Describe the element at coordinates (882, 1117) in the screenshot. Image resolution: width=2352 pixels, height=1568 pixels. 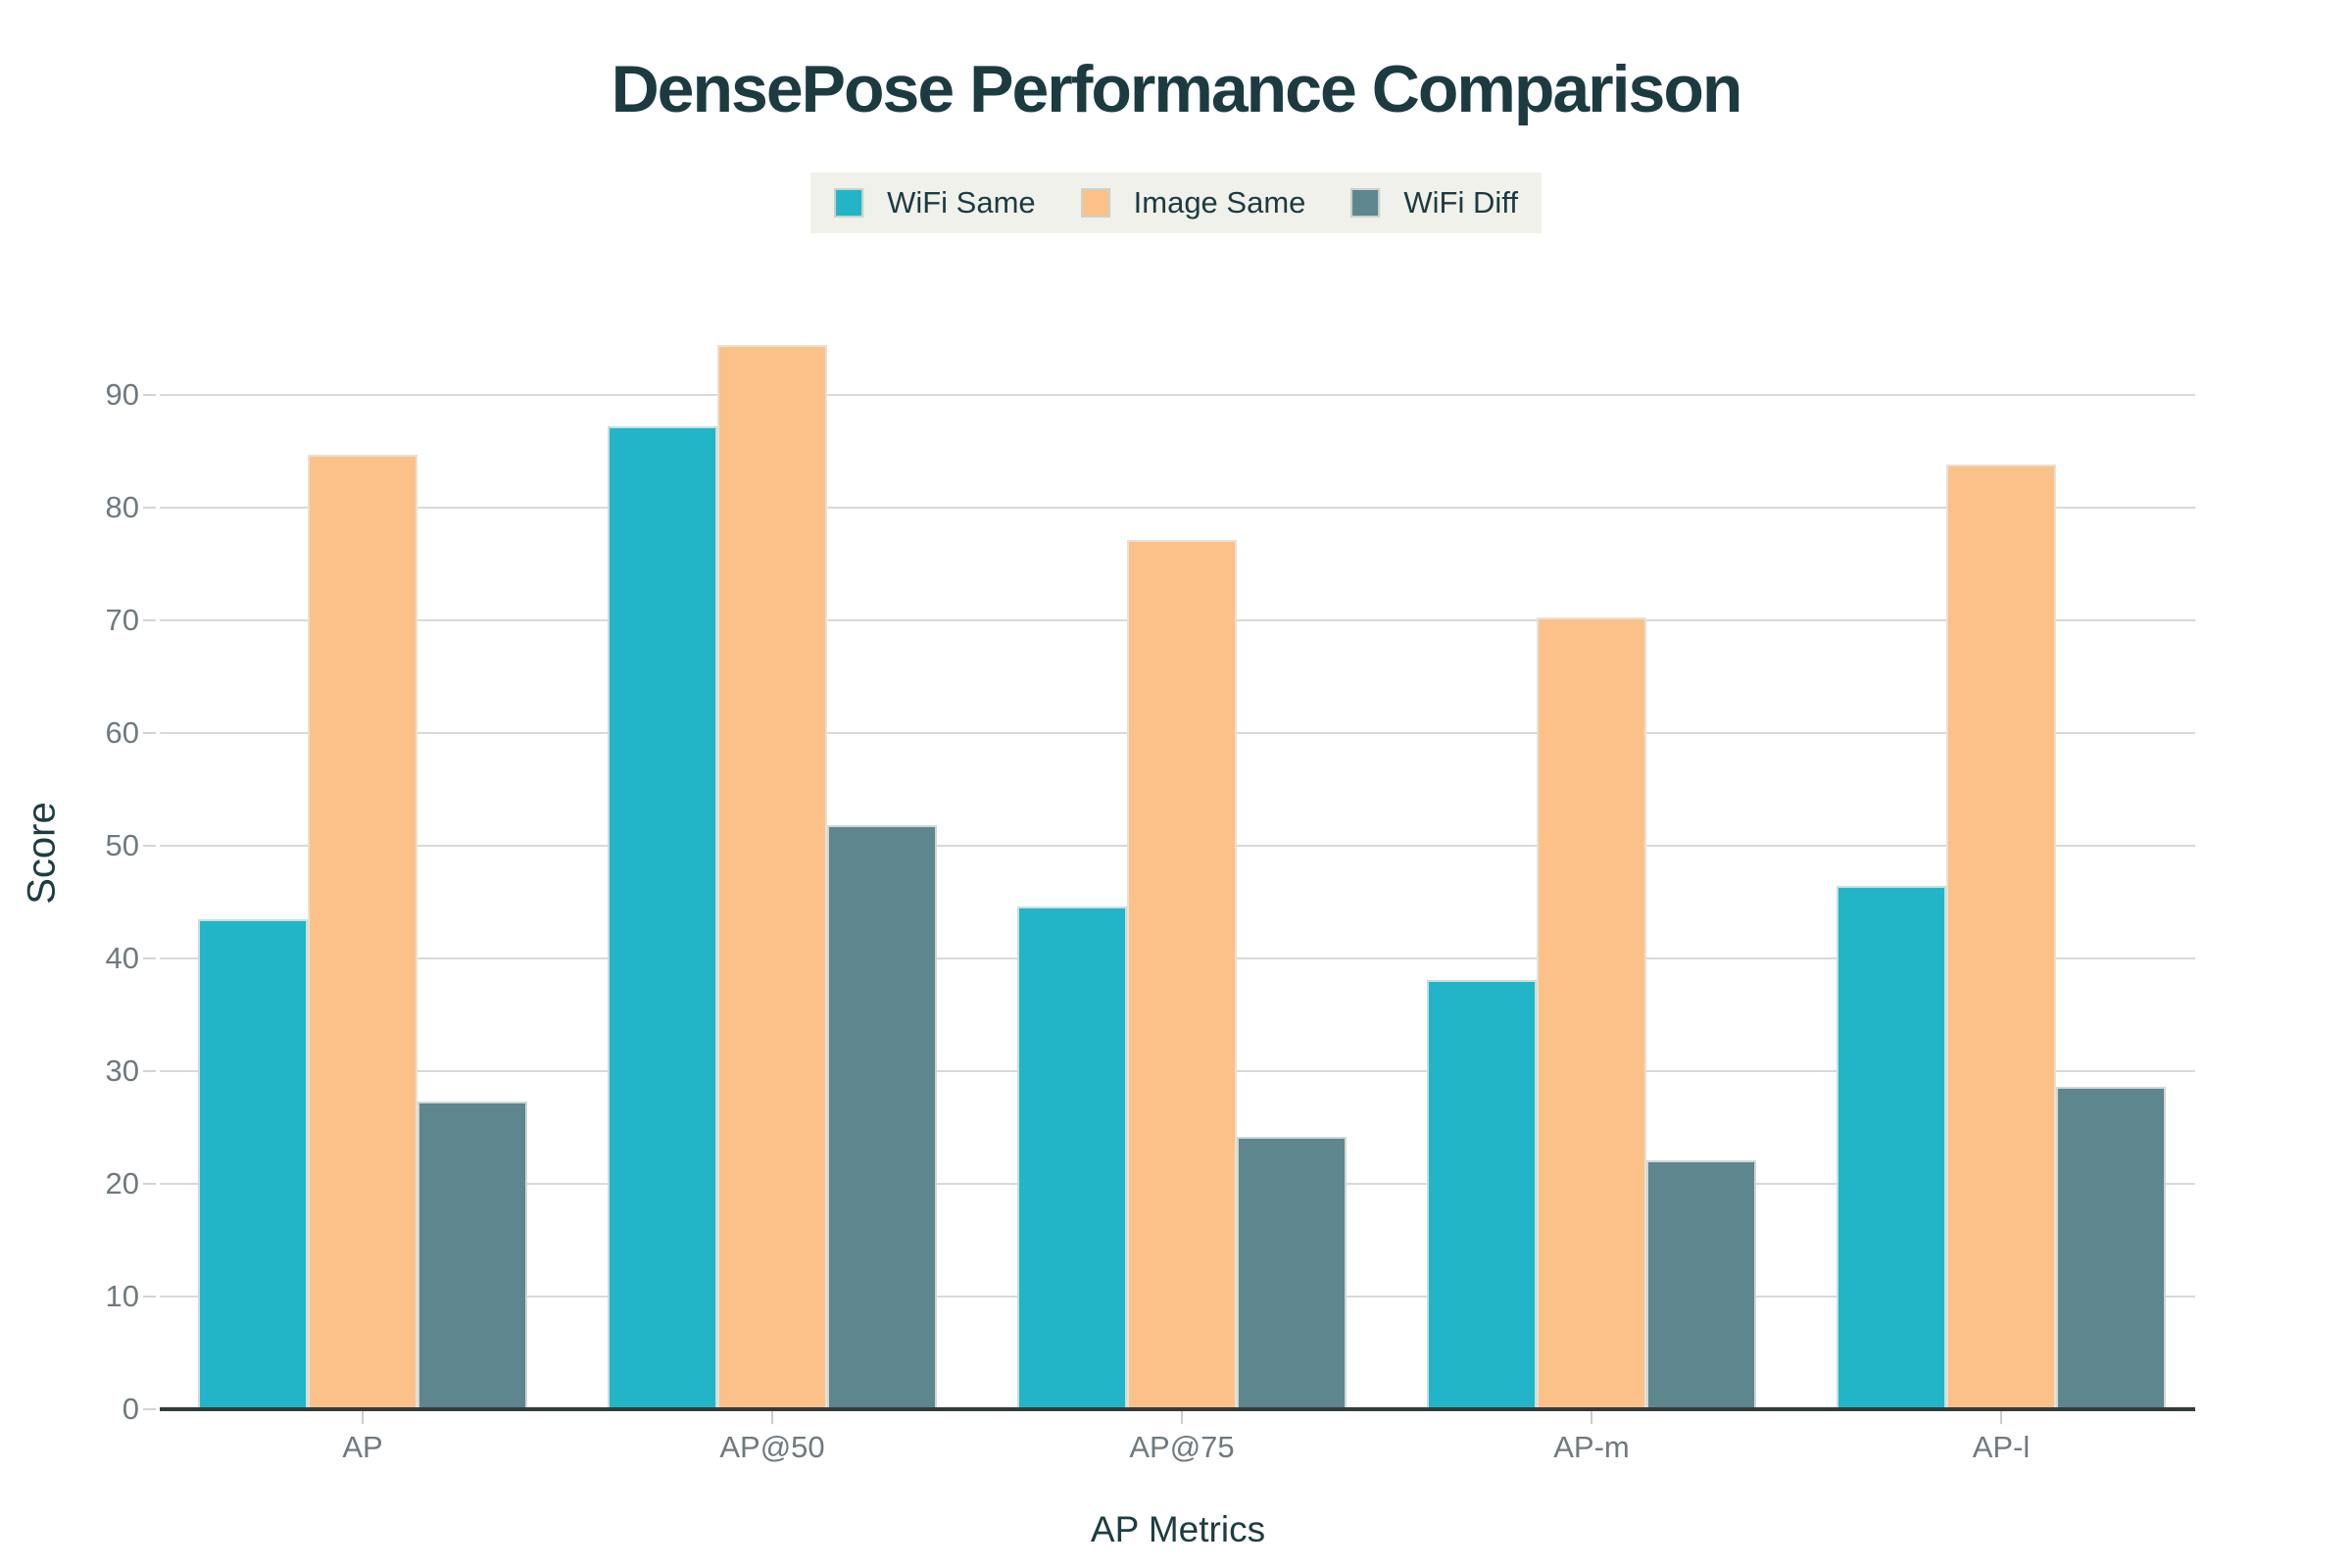
I see `bar-wifi-diff-AP@50` at that location.